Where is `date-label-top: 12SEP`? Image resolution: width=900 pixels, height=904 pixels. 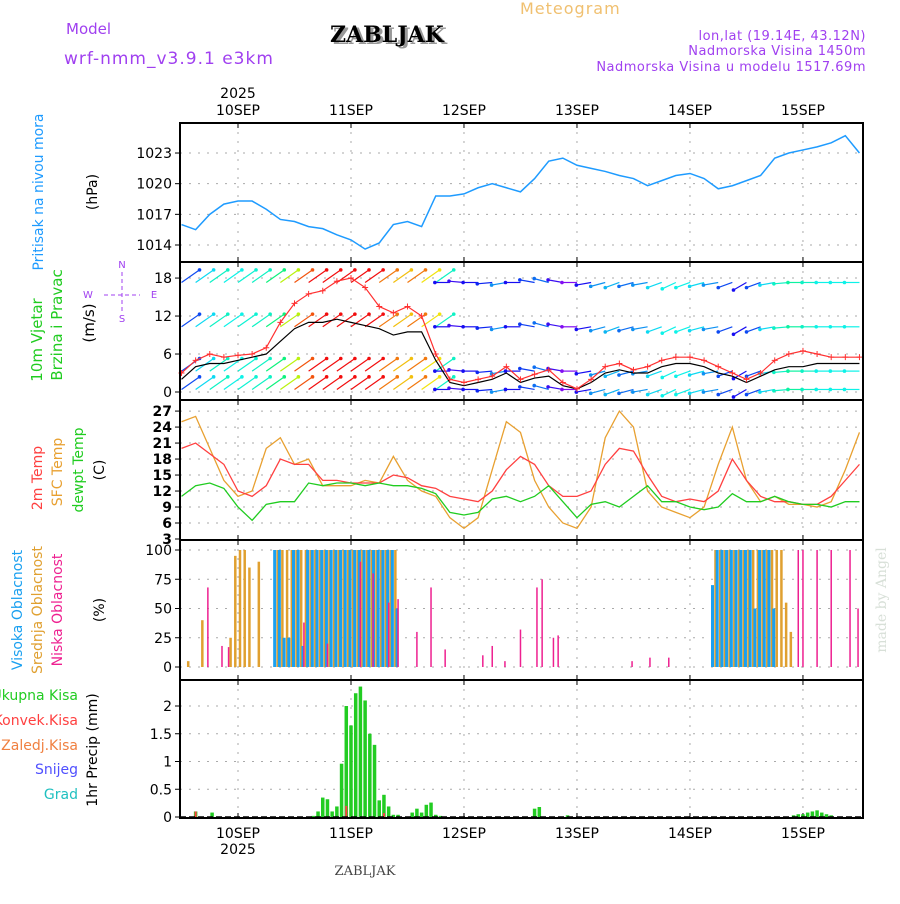
date-label-top: 12SEP is located at coordinates (464, 111).